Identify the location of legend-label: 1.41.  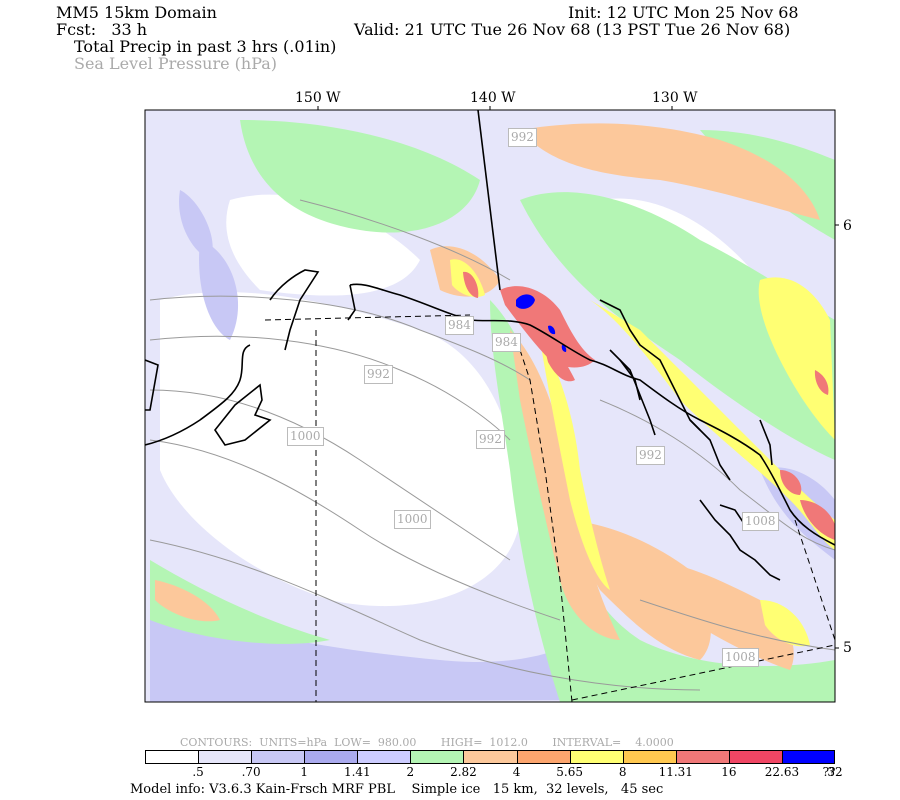
(357, 772).